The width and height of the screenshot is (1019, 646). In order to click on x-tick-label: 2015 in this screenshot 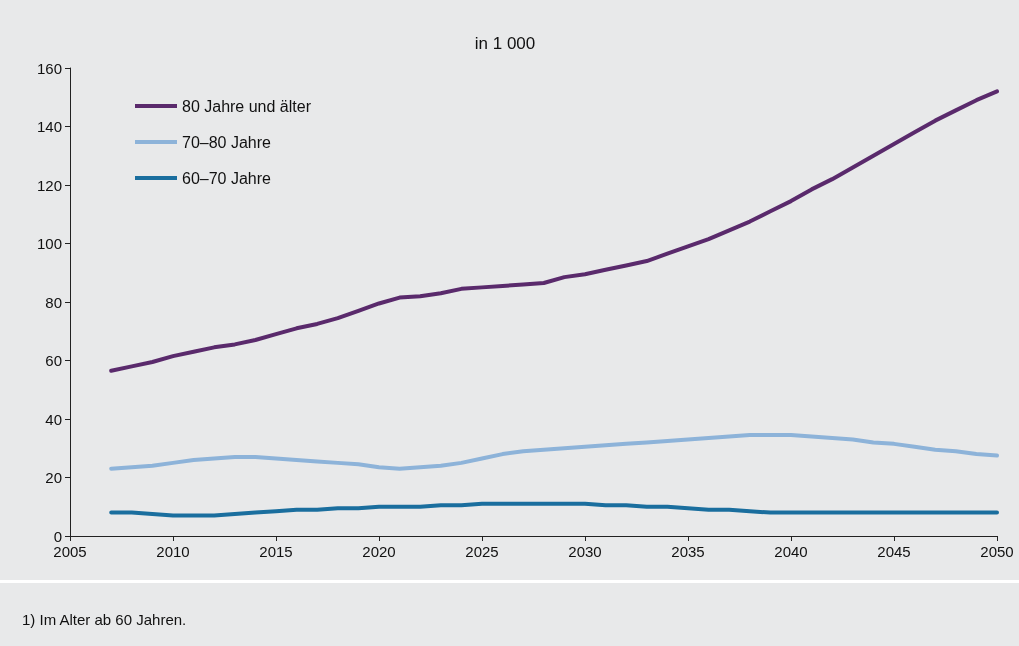, I will do `click(276, 551)`.